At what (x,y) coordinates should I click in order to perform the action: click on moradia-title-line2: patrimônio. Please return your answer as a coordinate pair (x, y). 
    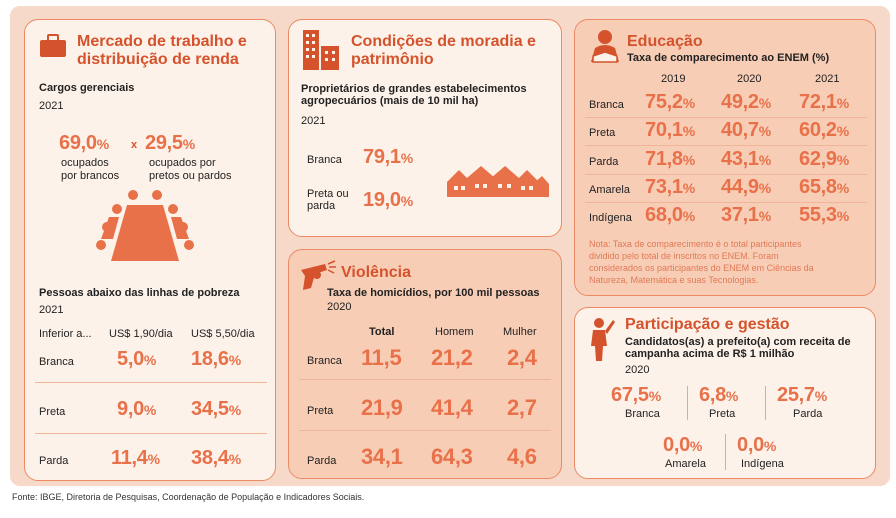
    Looking at the image, I should click on (392, 59).